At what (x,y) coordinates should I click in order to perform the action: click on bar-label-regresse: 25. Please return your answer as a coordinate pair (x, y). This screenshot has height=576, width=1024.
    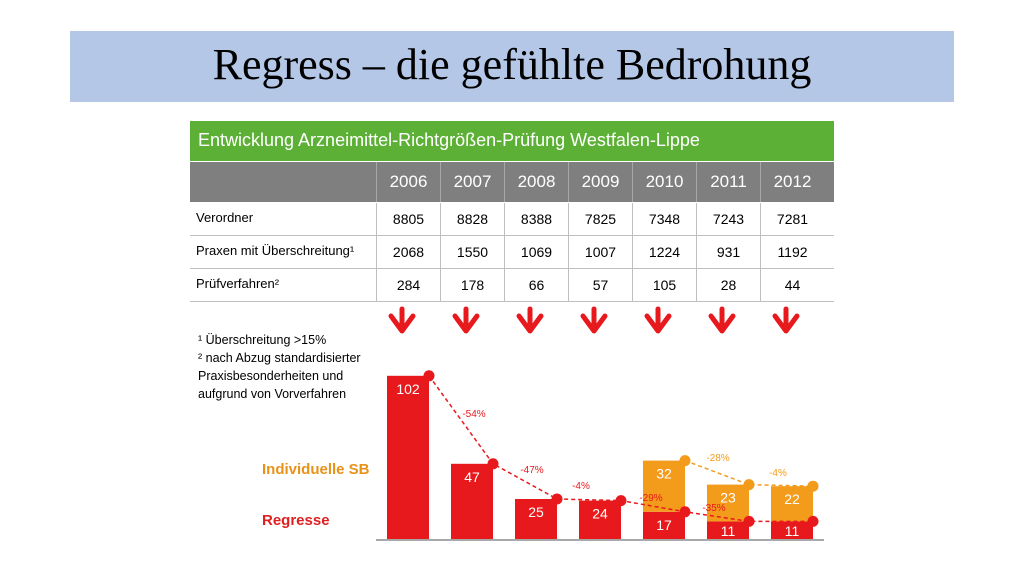
    Looking at the image, I should click on (536, 512).